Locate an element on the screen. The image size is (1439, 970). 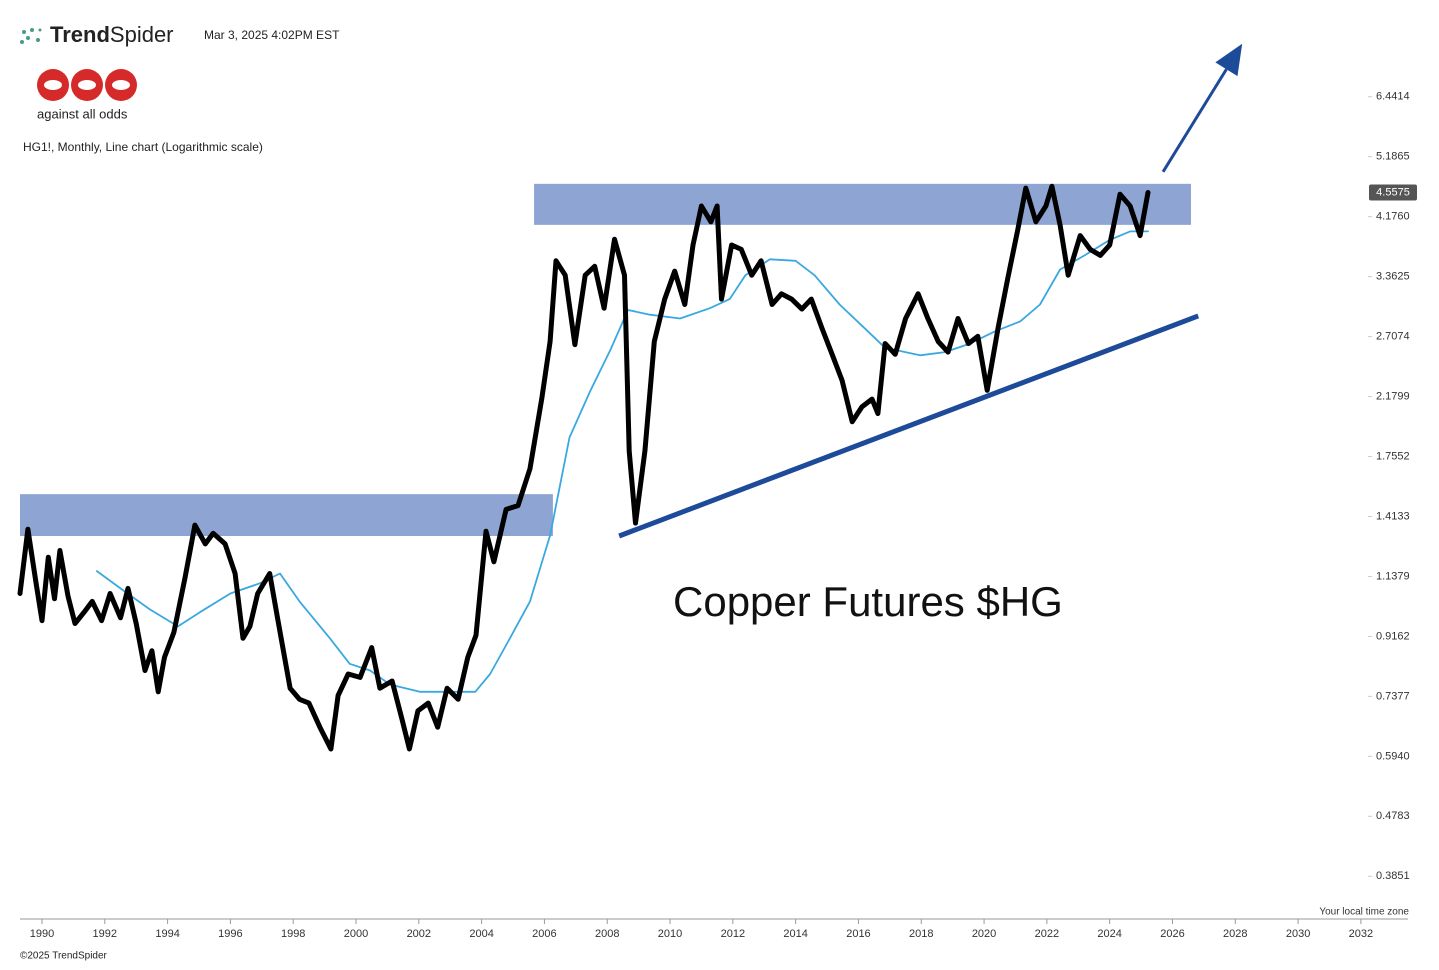
x-tick-label: 2000 is located at coordinates (356, 934).